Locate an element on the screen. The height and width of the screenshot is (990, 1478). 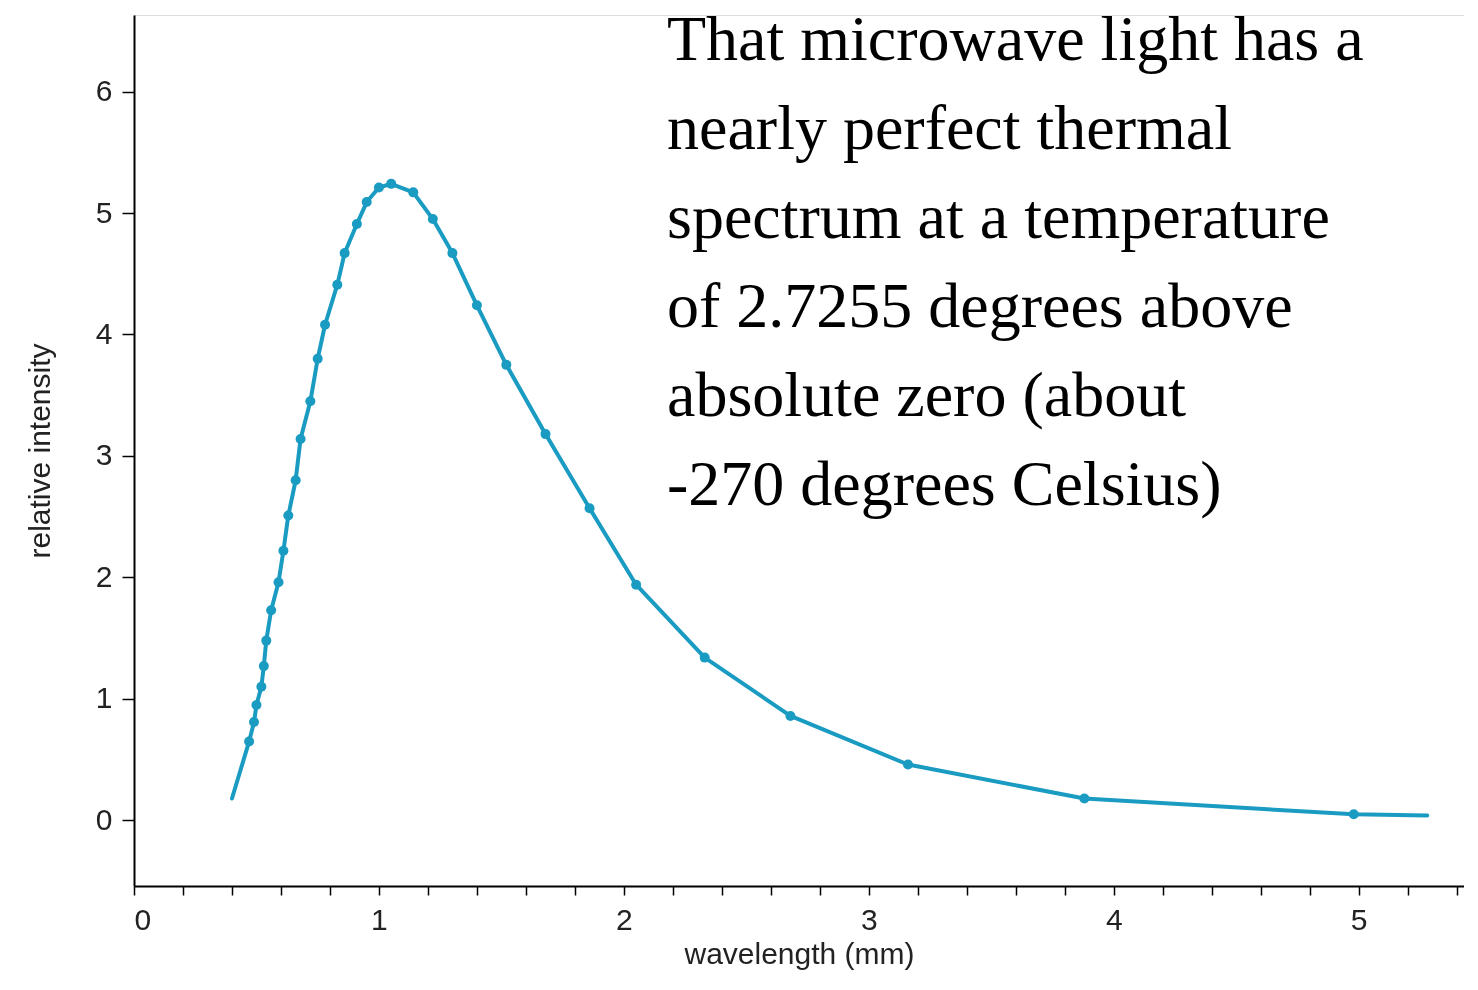
y-tick-label: 6 is located at coordinates (104, 91).